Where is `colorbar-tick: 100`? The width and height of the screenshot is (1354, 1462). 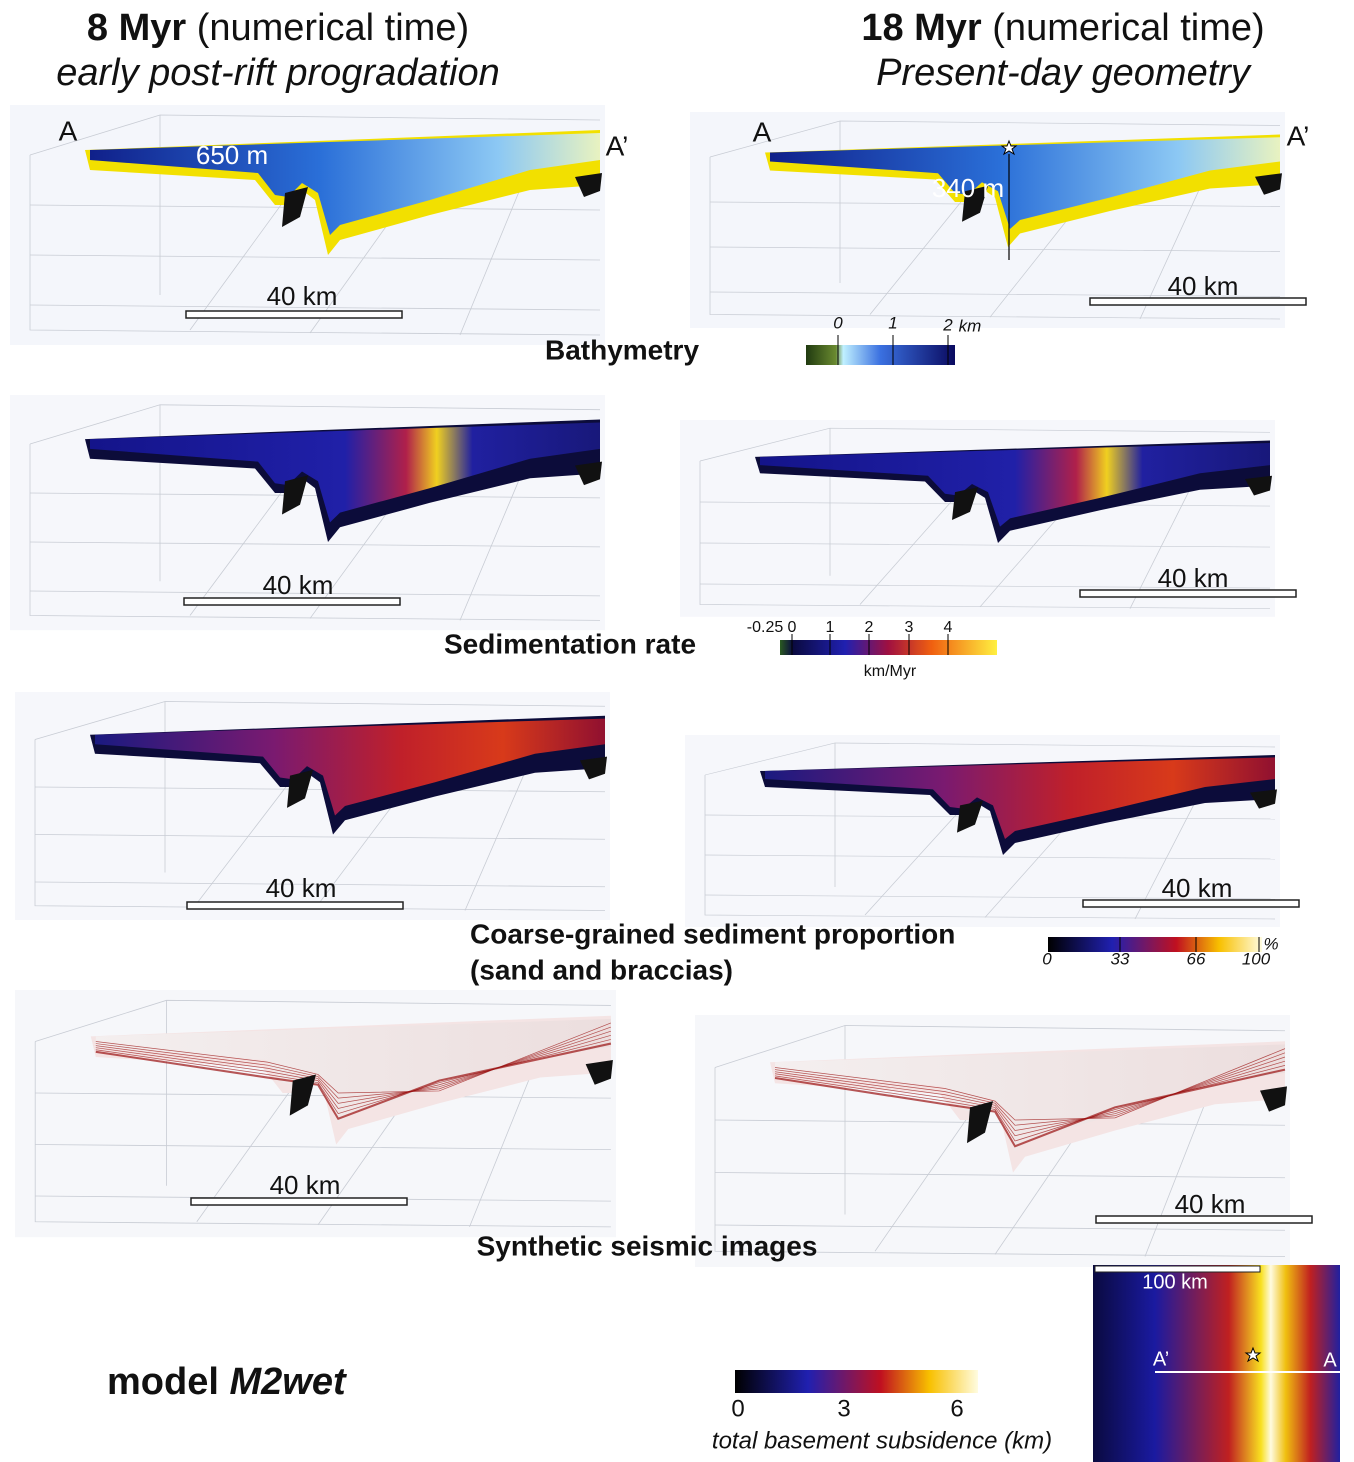
colorbar-tick: 100 is located at coordinates (1256, 958).